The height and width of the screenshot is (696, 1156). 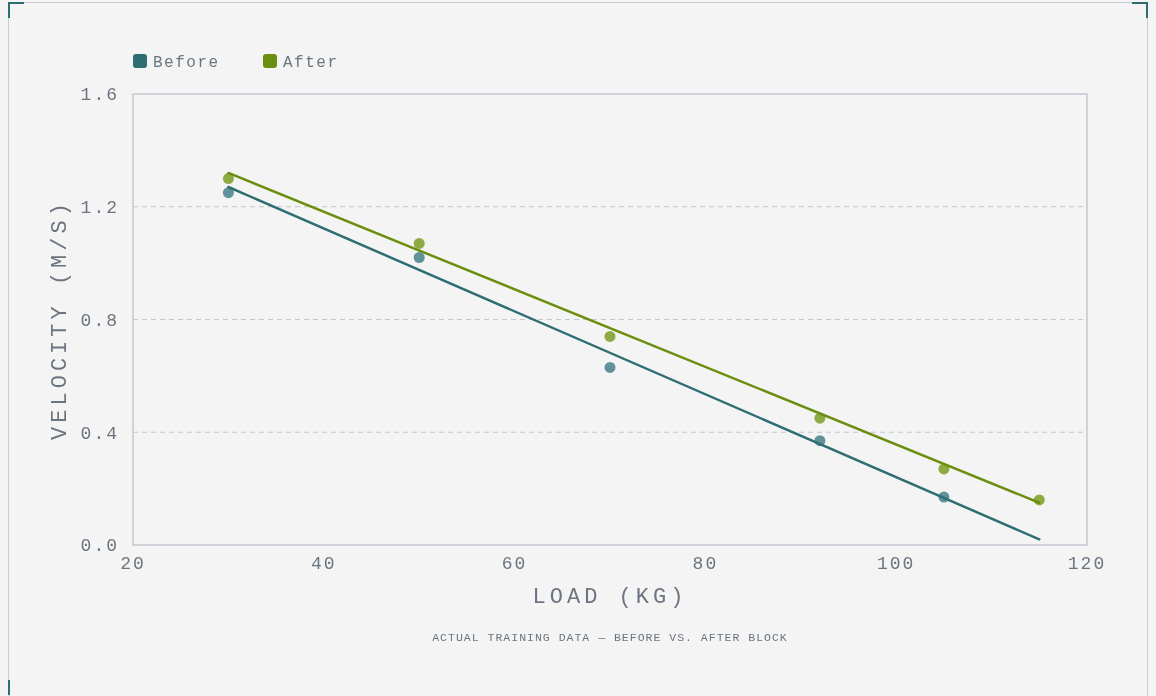 I want to click on x-tick-label: 100, so click(x=896, y=564).